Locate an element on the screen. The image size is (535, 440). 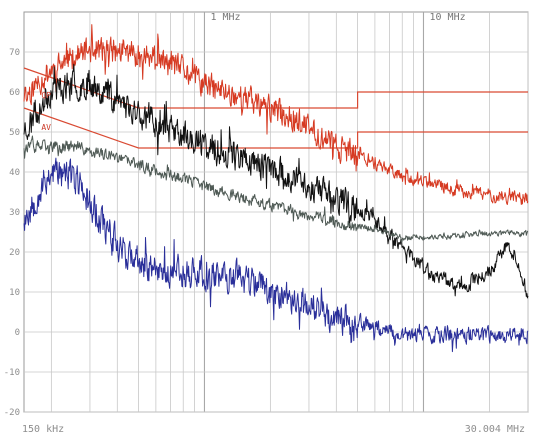
limit-line-av is located at coordinates (275, 128).